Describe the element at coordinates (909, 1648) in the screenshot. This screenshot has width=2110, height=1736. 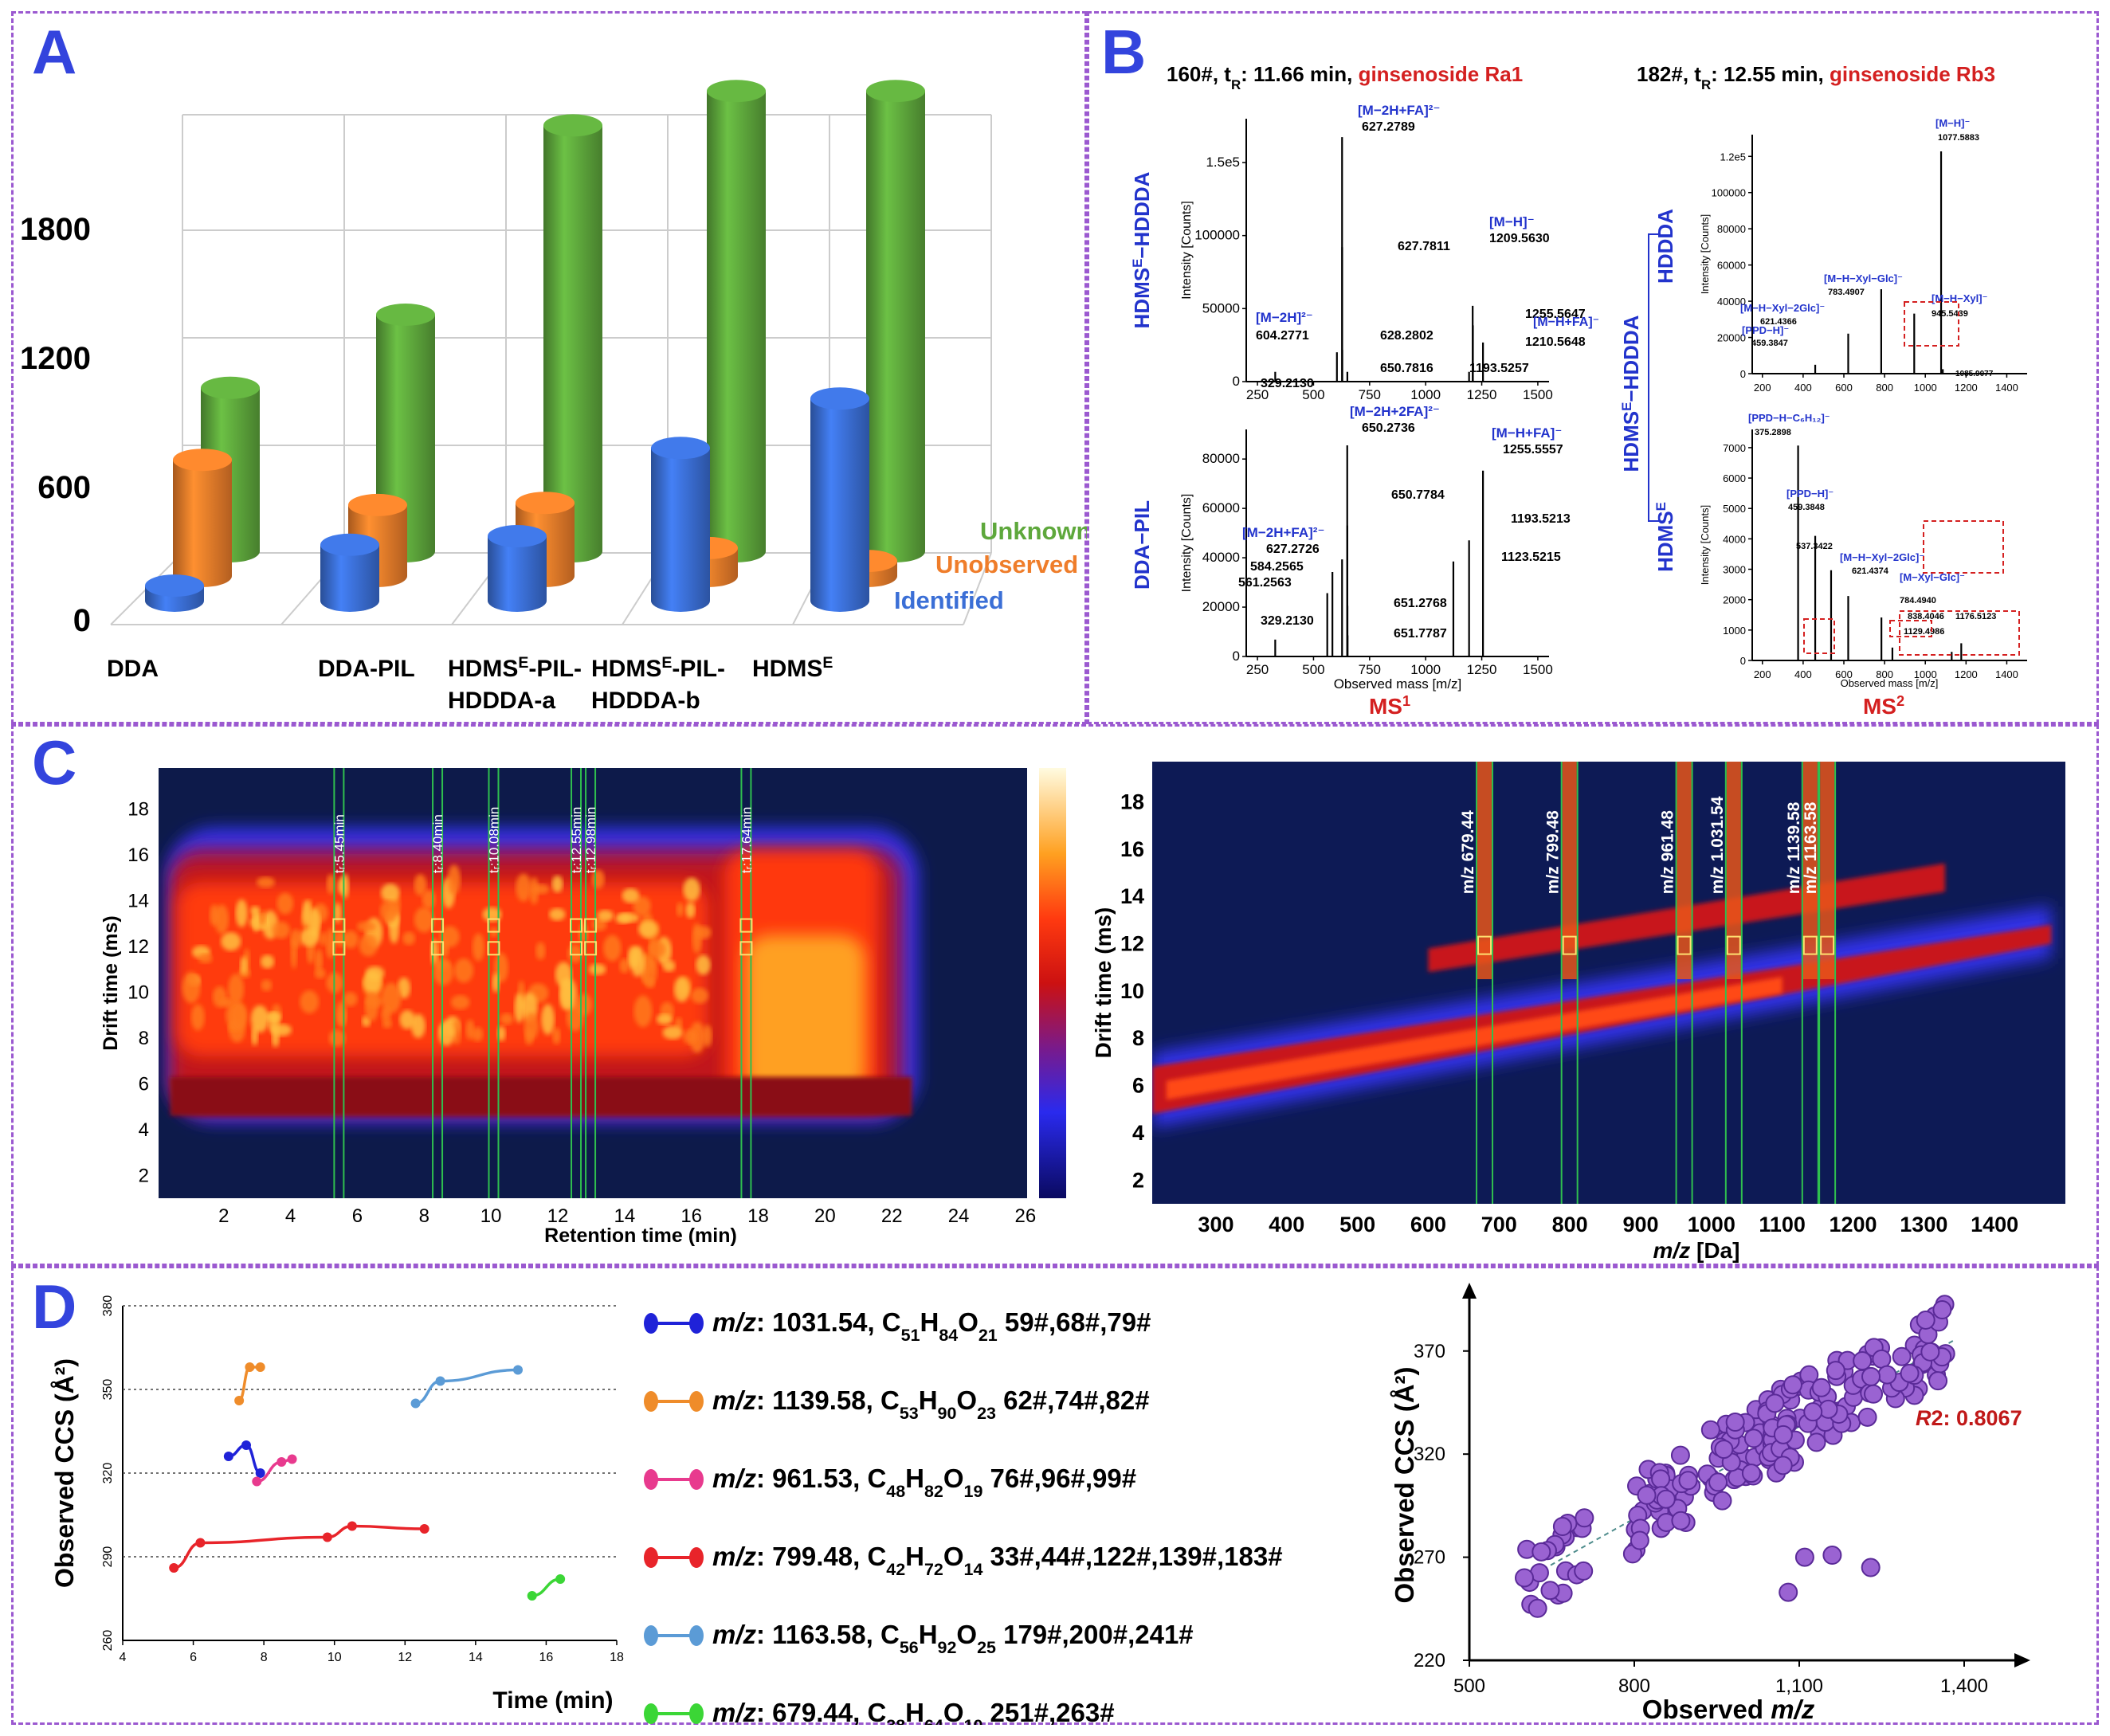
I see `text-run: 56` at that location.